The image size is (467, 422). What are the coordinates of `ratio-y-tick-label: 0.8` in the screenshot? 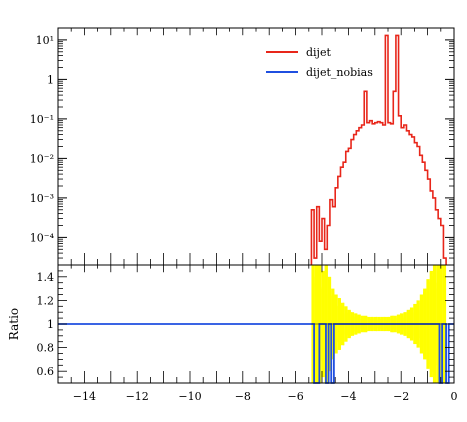 It's located at (46, 348).